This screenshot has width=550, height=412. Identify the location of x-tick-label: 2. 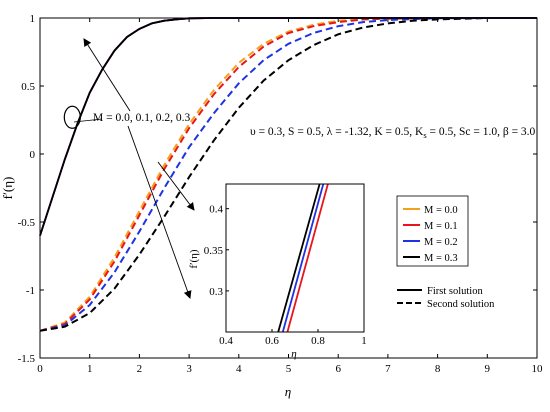
(140, 369).